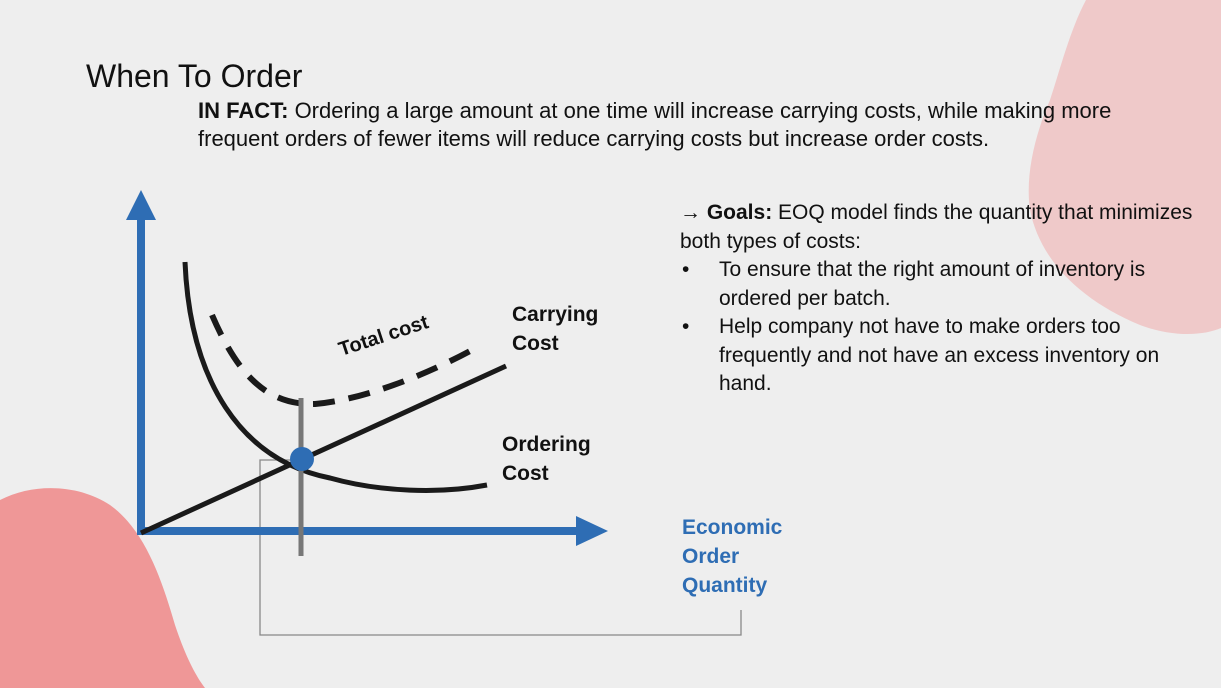 This screenshot has height=688, width=1221. What do you see at coordinates (141, 205) in the screenshot?
I see `y-axis-arrowhead` at bounding box center [141, 205].